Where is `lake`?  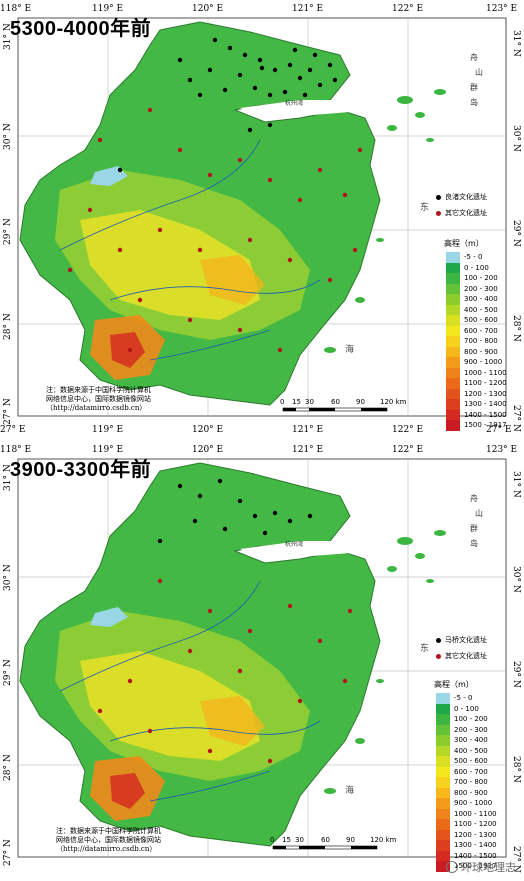
lake is located at coordinates (109, 617).